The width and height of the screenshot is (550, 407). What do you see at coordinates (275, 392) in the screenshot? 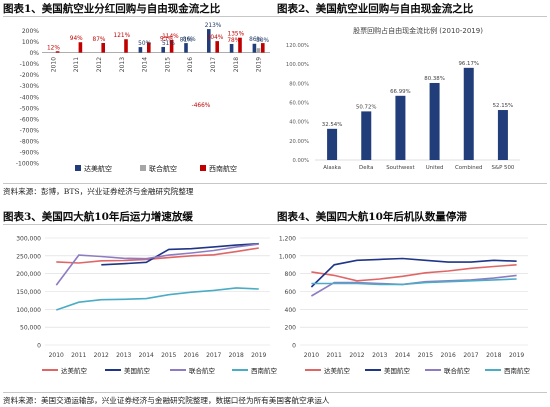
I see `source-rule-bottom` at bounding box center [275, 392].